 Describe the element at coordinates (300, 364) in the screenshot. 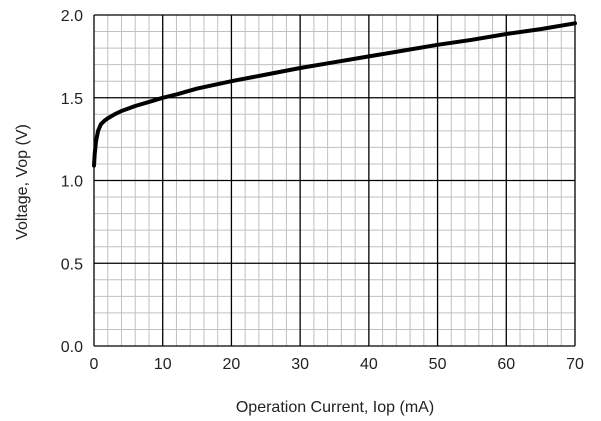

I see `x-tick-label: 30` at that location.